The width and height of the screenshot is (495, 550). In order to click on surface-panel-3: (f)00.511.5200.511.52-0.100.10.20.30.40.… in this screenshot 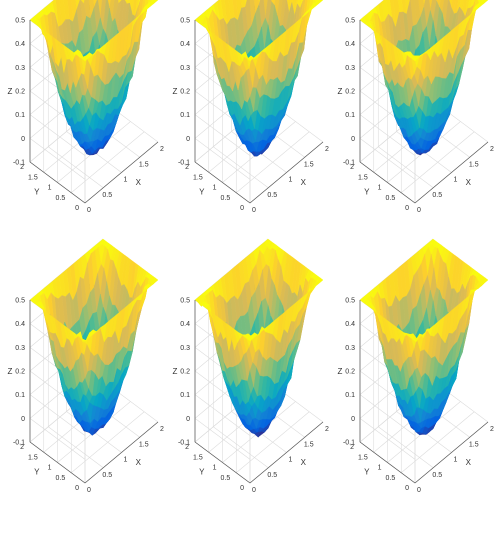, I will do `click(416, 107)`.